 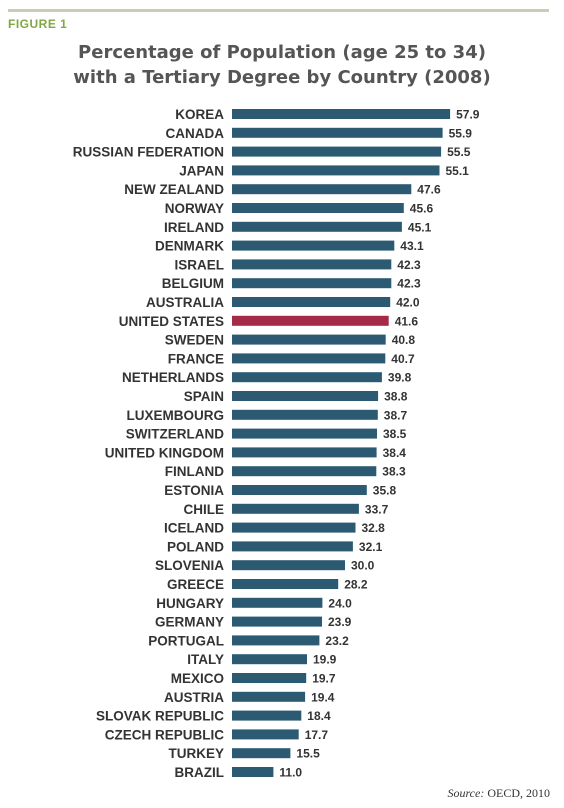 What do you see at coordinates (422, 209) in the screenshot?
I see `value-label-norway: 45.6` at bounding box center [422, 209].